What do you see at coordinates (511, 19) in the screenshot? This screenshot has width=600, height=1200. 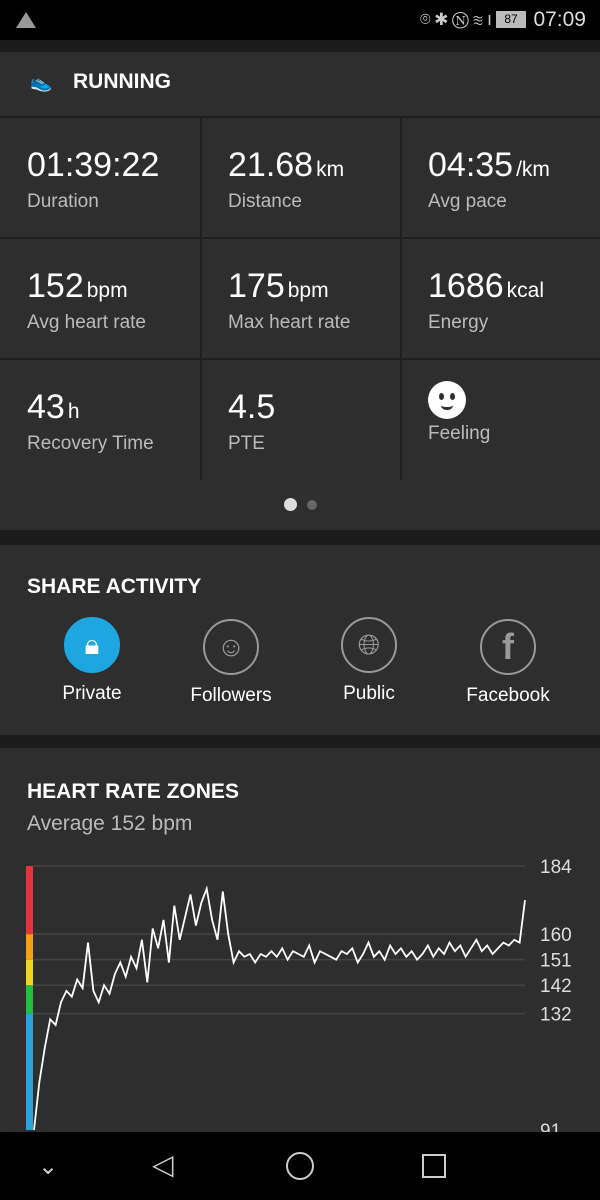 I see `battery-icon: 87` at bounding box center [511, 19].